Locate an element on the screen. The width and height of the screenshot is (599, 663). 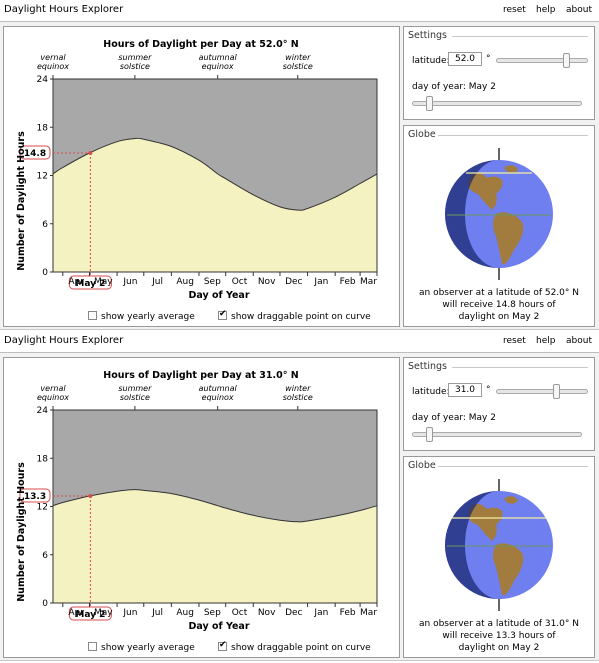
x-tick-label: Sep is located at coordinates (212, 613).